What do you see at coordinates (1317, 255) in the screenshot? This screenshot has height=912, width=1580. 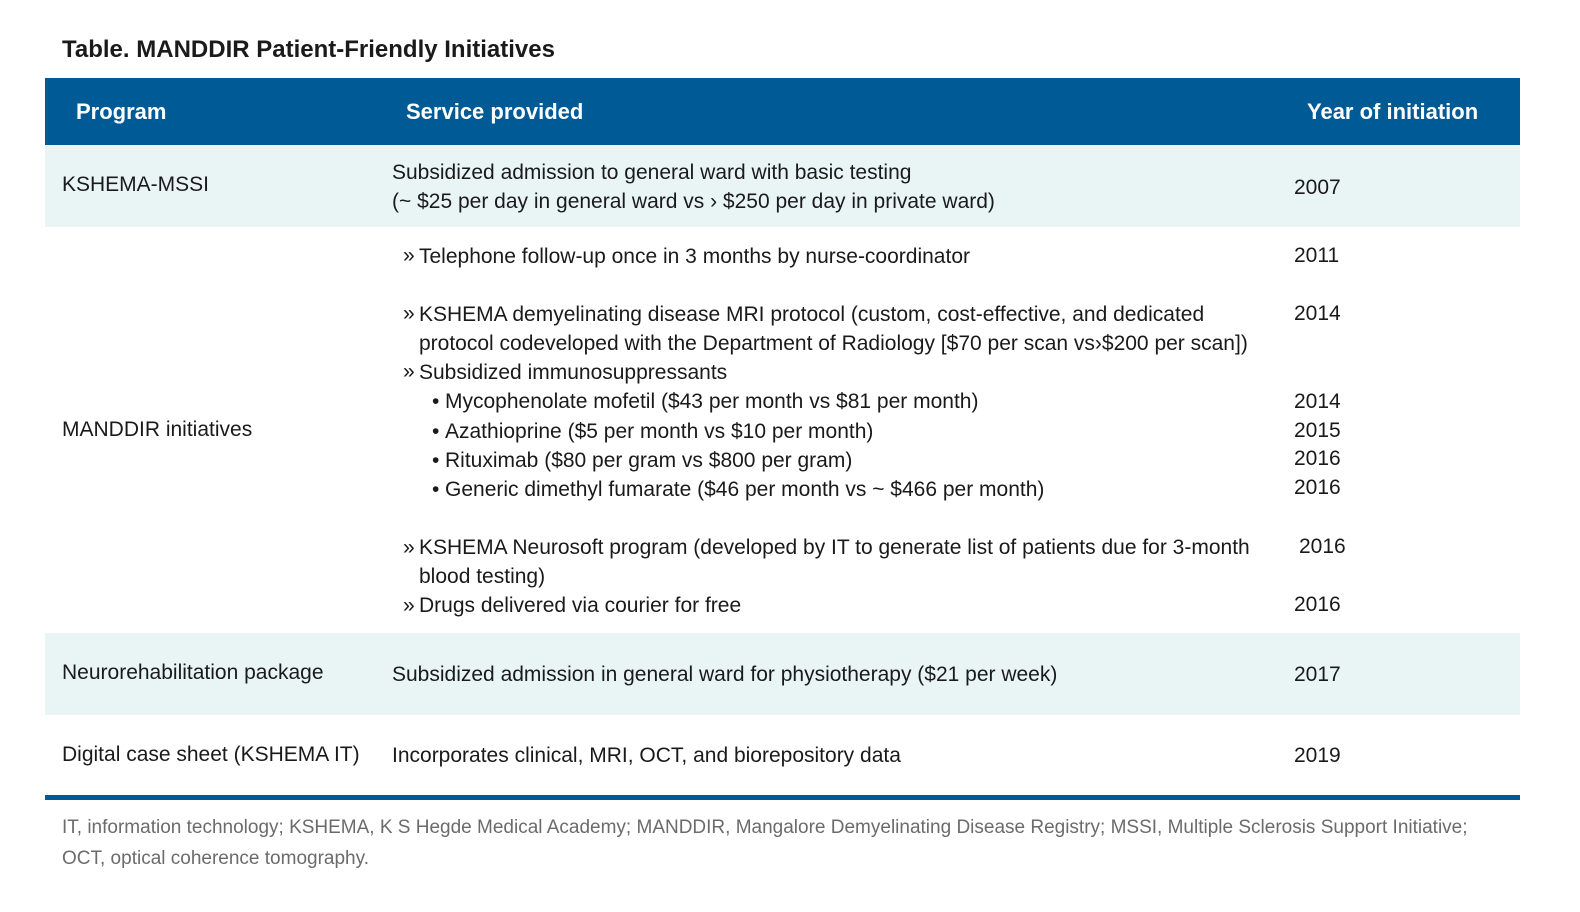 I see `year-cell: 2011` at bounding box center [1317, 255].